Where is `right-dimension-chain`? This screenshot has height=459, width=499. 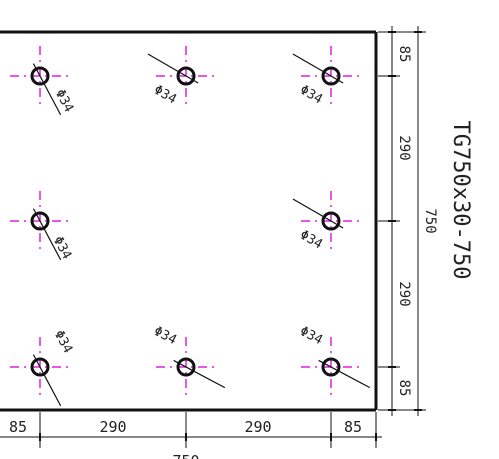
right-dimension-chain is located at coordinates (402, 221).